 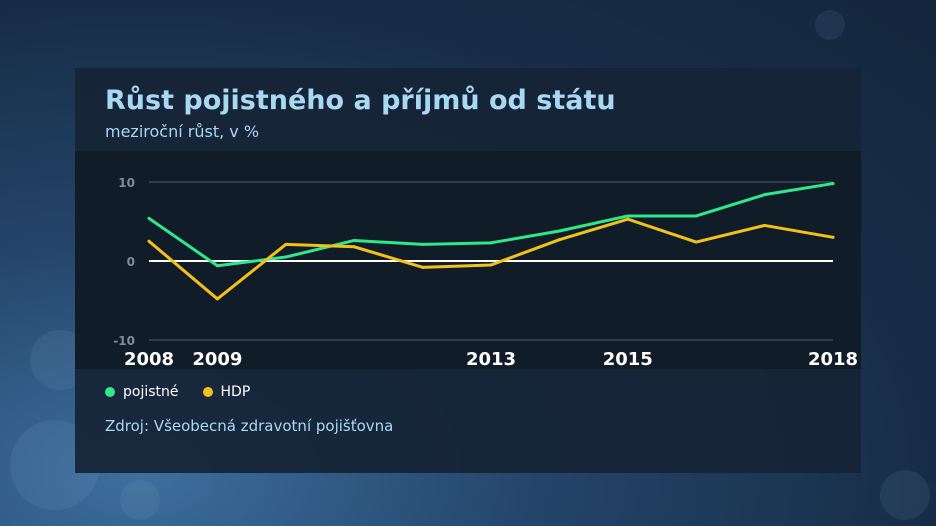 I want to click on legend: pojistné HDP, so click(x=189, y=392).